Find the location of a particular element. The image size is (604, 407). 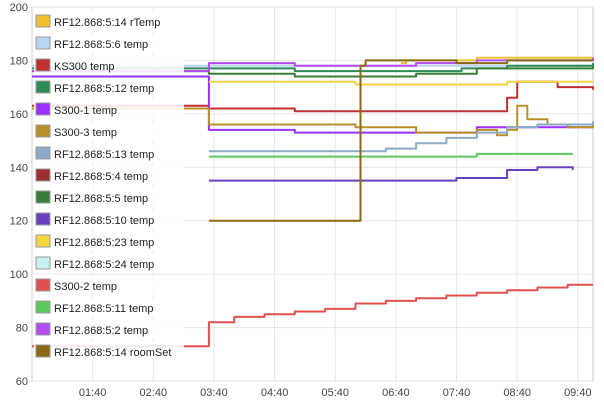

legend-label: RF12.868:5:12 temp is located at coordinates (104, 89).